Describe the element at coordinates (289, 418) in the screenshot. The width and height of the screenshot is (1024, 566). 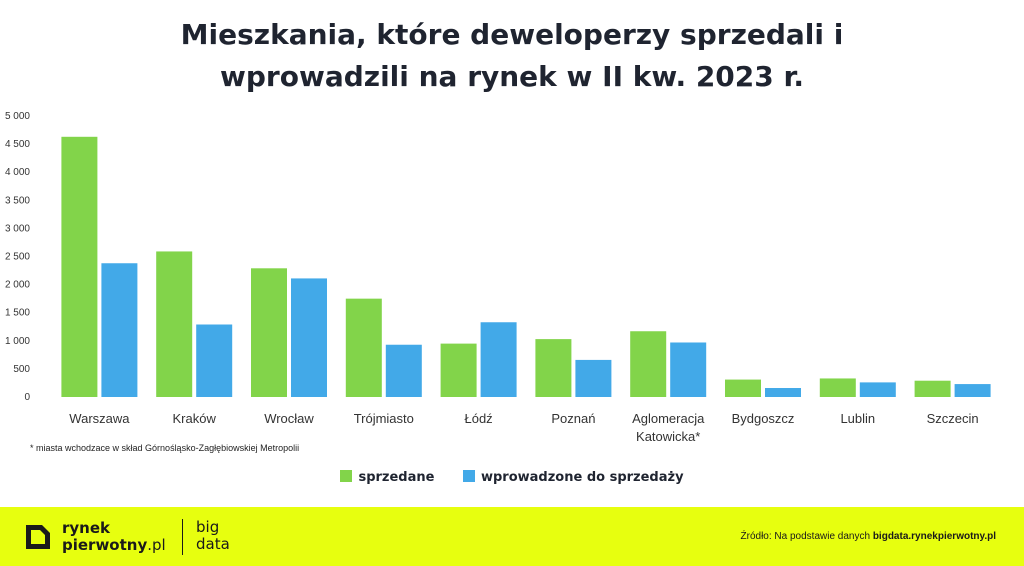
I see `x-category-label: Wrocław` at that location.